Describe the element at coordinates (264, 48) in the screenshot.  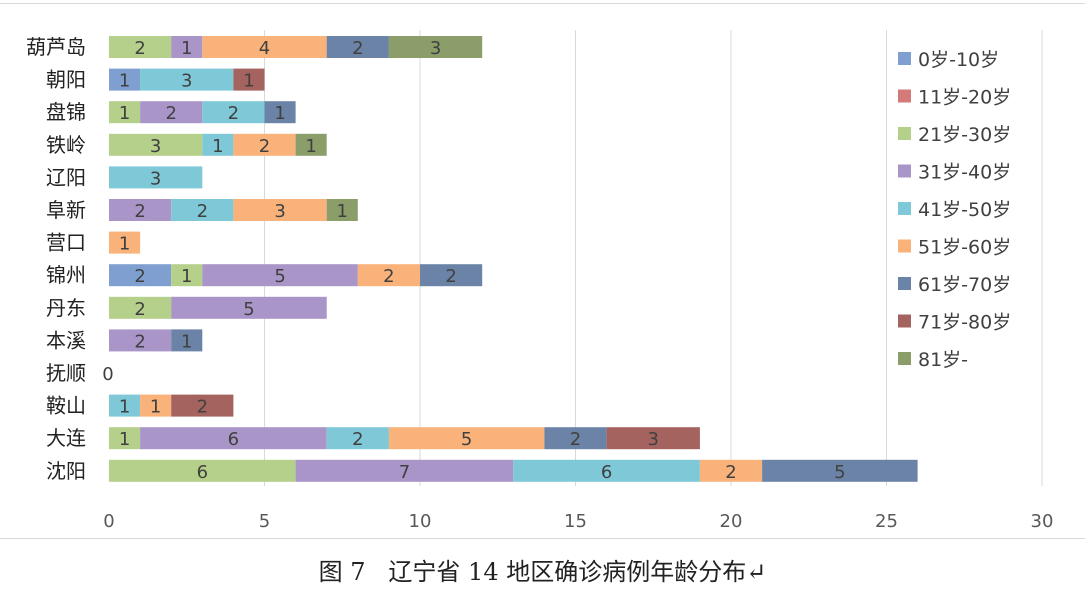
I see `data-label: 4` at that location.